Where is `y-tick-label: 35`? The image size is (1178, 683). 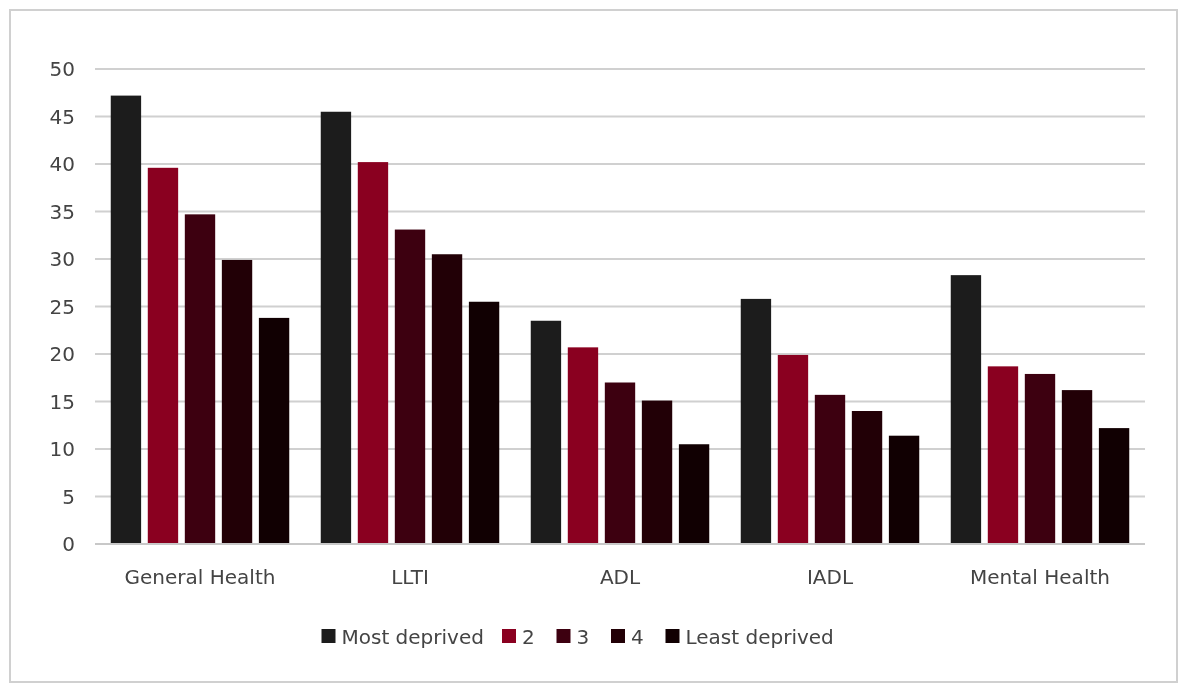 y-tick-label: 35 is located at coordinates (62, 211).